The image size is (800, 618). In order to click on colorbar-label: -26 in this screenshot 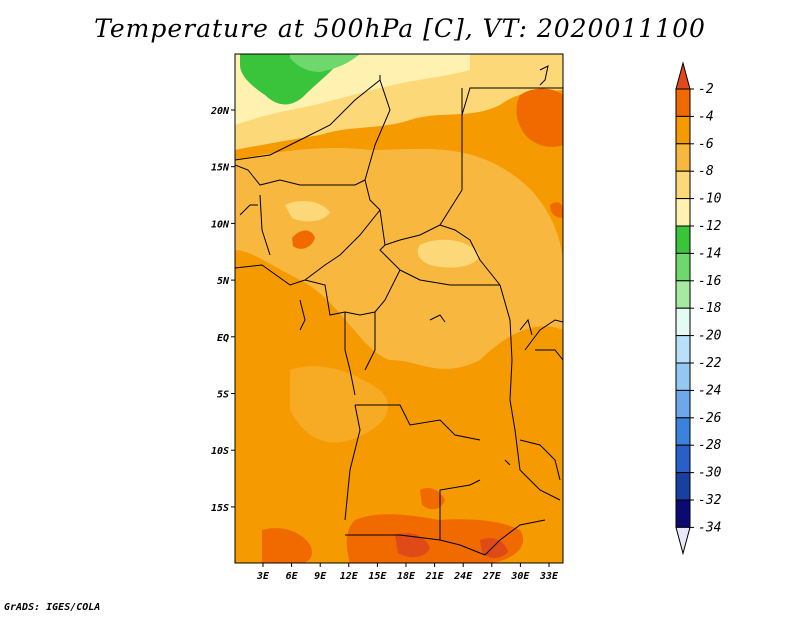, I will do `click(710, 418)`.